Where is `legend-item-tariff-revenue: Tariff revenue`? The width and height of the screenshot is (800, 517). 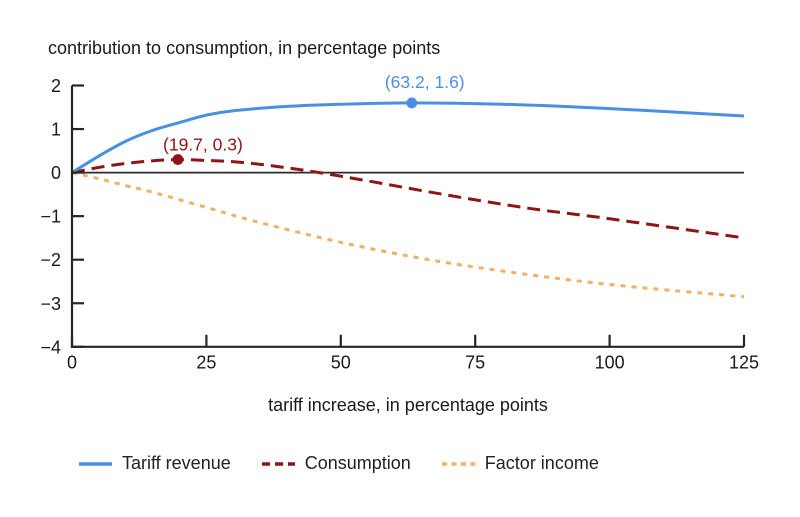
legend-item-tariff-revenue: Tariff revenue is located at coordinates (154, 463).